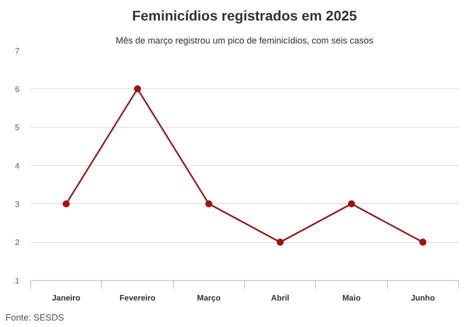 This screenshot has width=474, height=327. Describe the element at coordinates (245, 16) in the screenshot. I see `chart-title: Feminicídios registrados em 2025` at that location.